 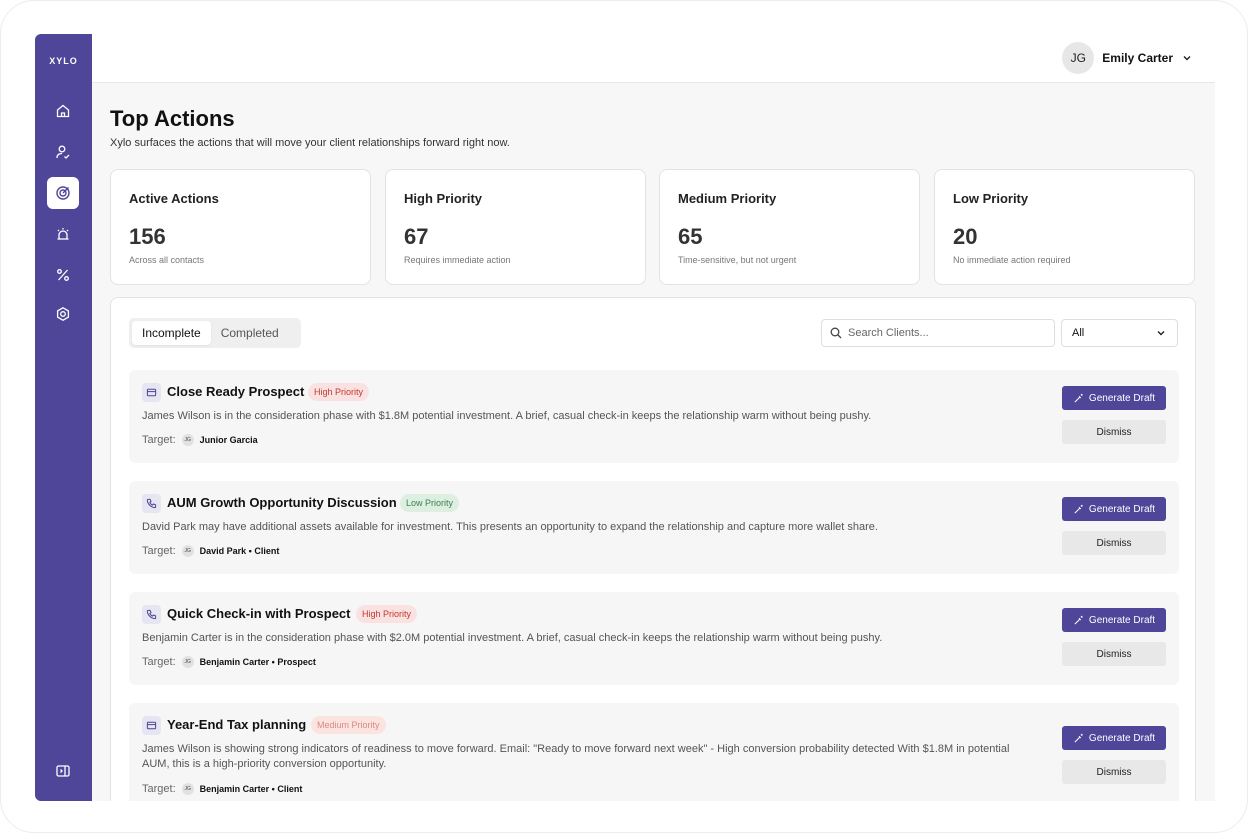 I want to click on search-input, so click(x=943, y=333).